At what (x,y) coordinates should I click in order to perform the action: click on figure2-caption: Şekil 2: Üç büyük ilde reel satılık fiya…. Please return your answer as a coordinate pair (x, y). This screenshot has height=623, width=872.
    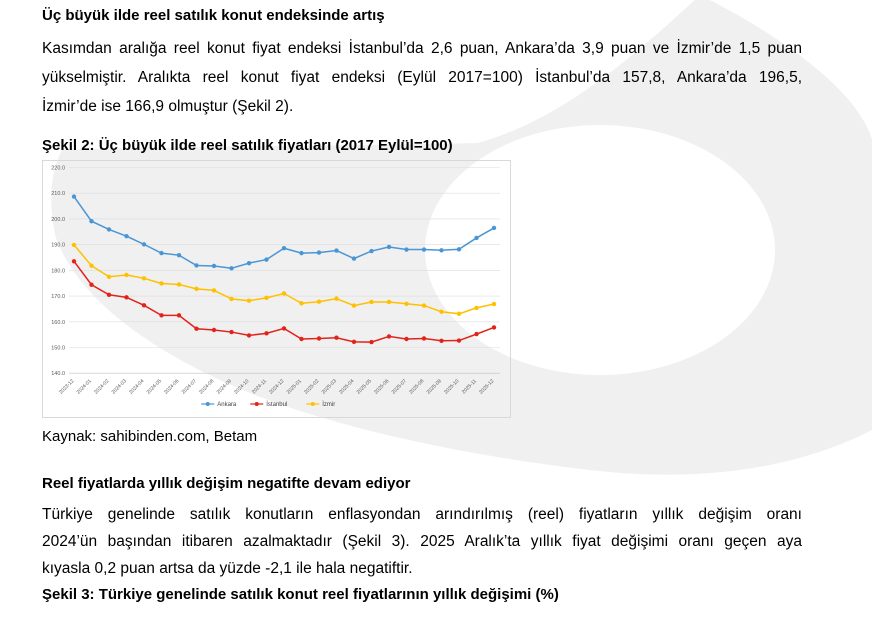
    Looking at the image, I should click on (247, 145).